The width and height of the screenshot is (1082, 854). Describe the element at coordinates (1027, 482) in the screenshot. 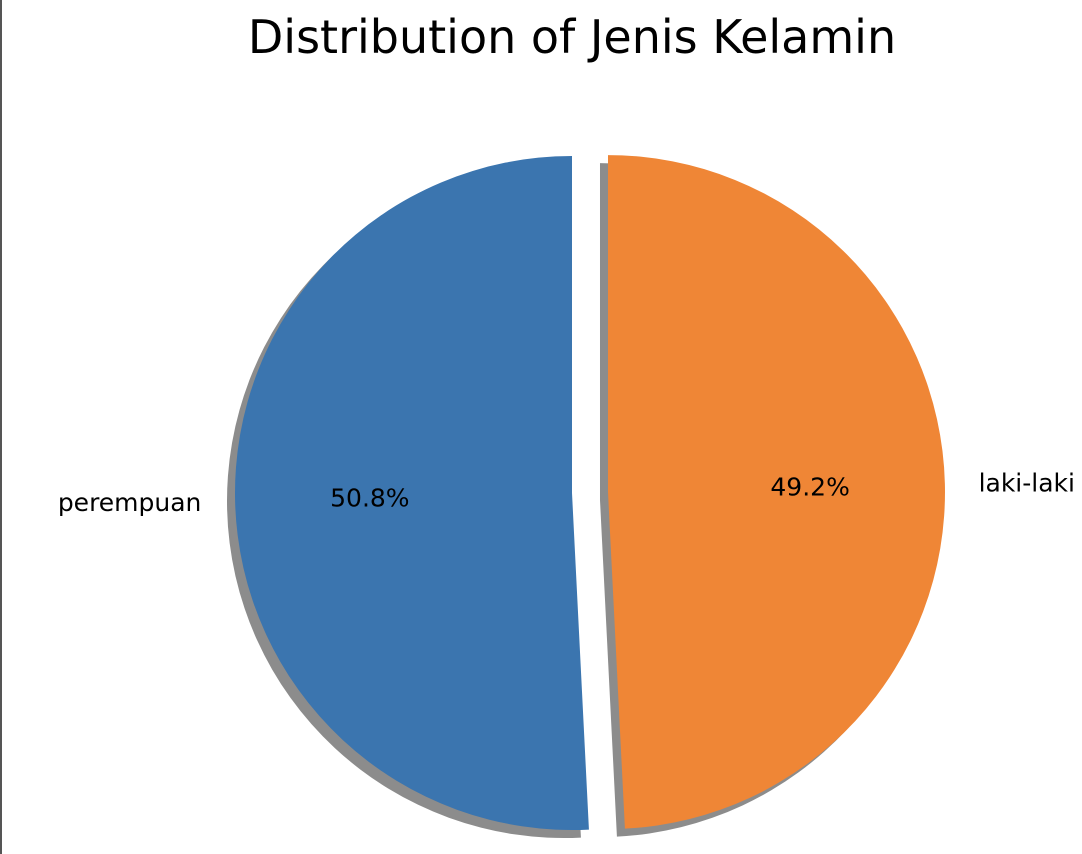

I see `category-label-laki-laki: laki-laki` at that location.